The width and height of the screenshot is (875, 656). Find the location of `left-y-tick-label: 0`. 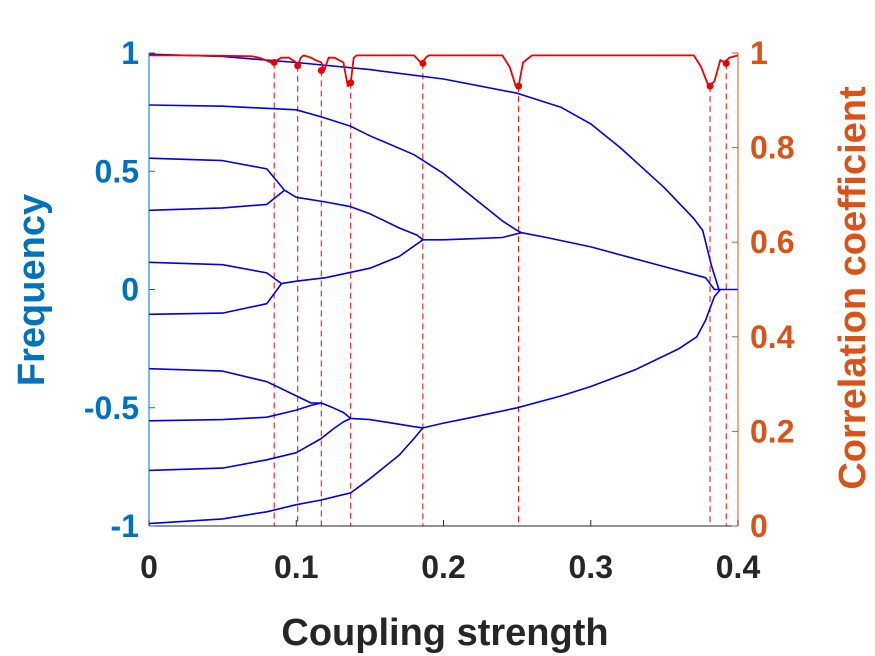

left-y-tick-label: 0 is located at coordinates (130, 290).